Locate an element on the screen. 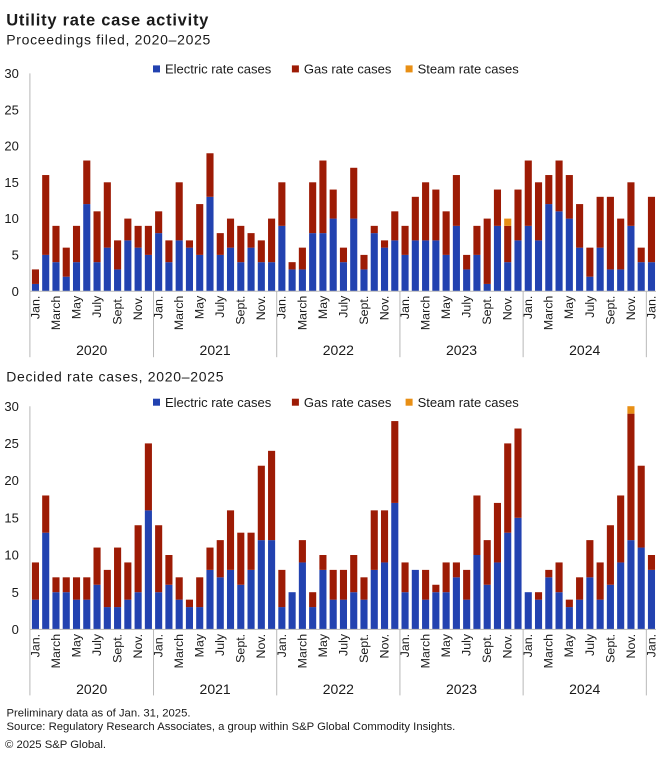 The height and width of the screenshot is (766, 660). svg-text: Utility rate case activity is located at coordinates (107, 21).